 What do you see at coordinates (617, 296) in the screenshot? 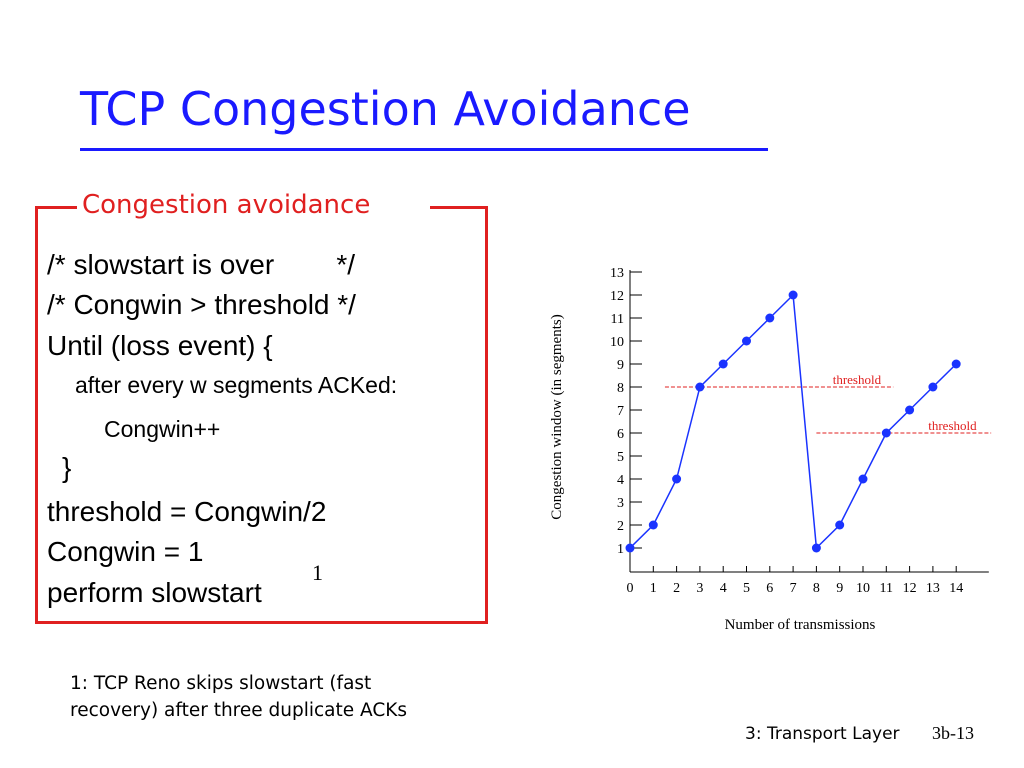
I see `y-tick-label: 12` at bounding box center [617, 296].